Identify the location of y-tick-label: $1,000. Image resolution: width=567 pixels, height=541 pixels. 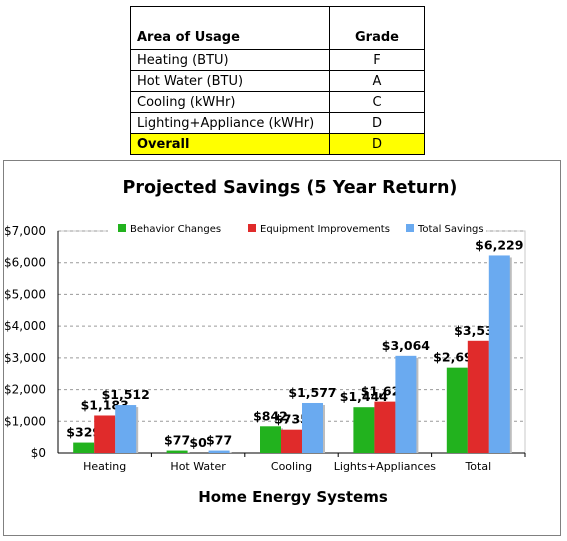
(25, 421).